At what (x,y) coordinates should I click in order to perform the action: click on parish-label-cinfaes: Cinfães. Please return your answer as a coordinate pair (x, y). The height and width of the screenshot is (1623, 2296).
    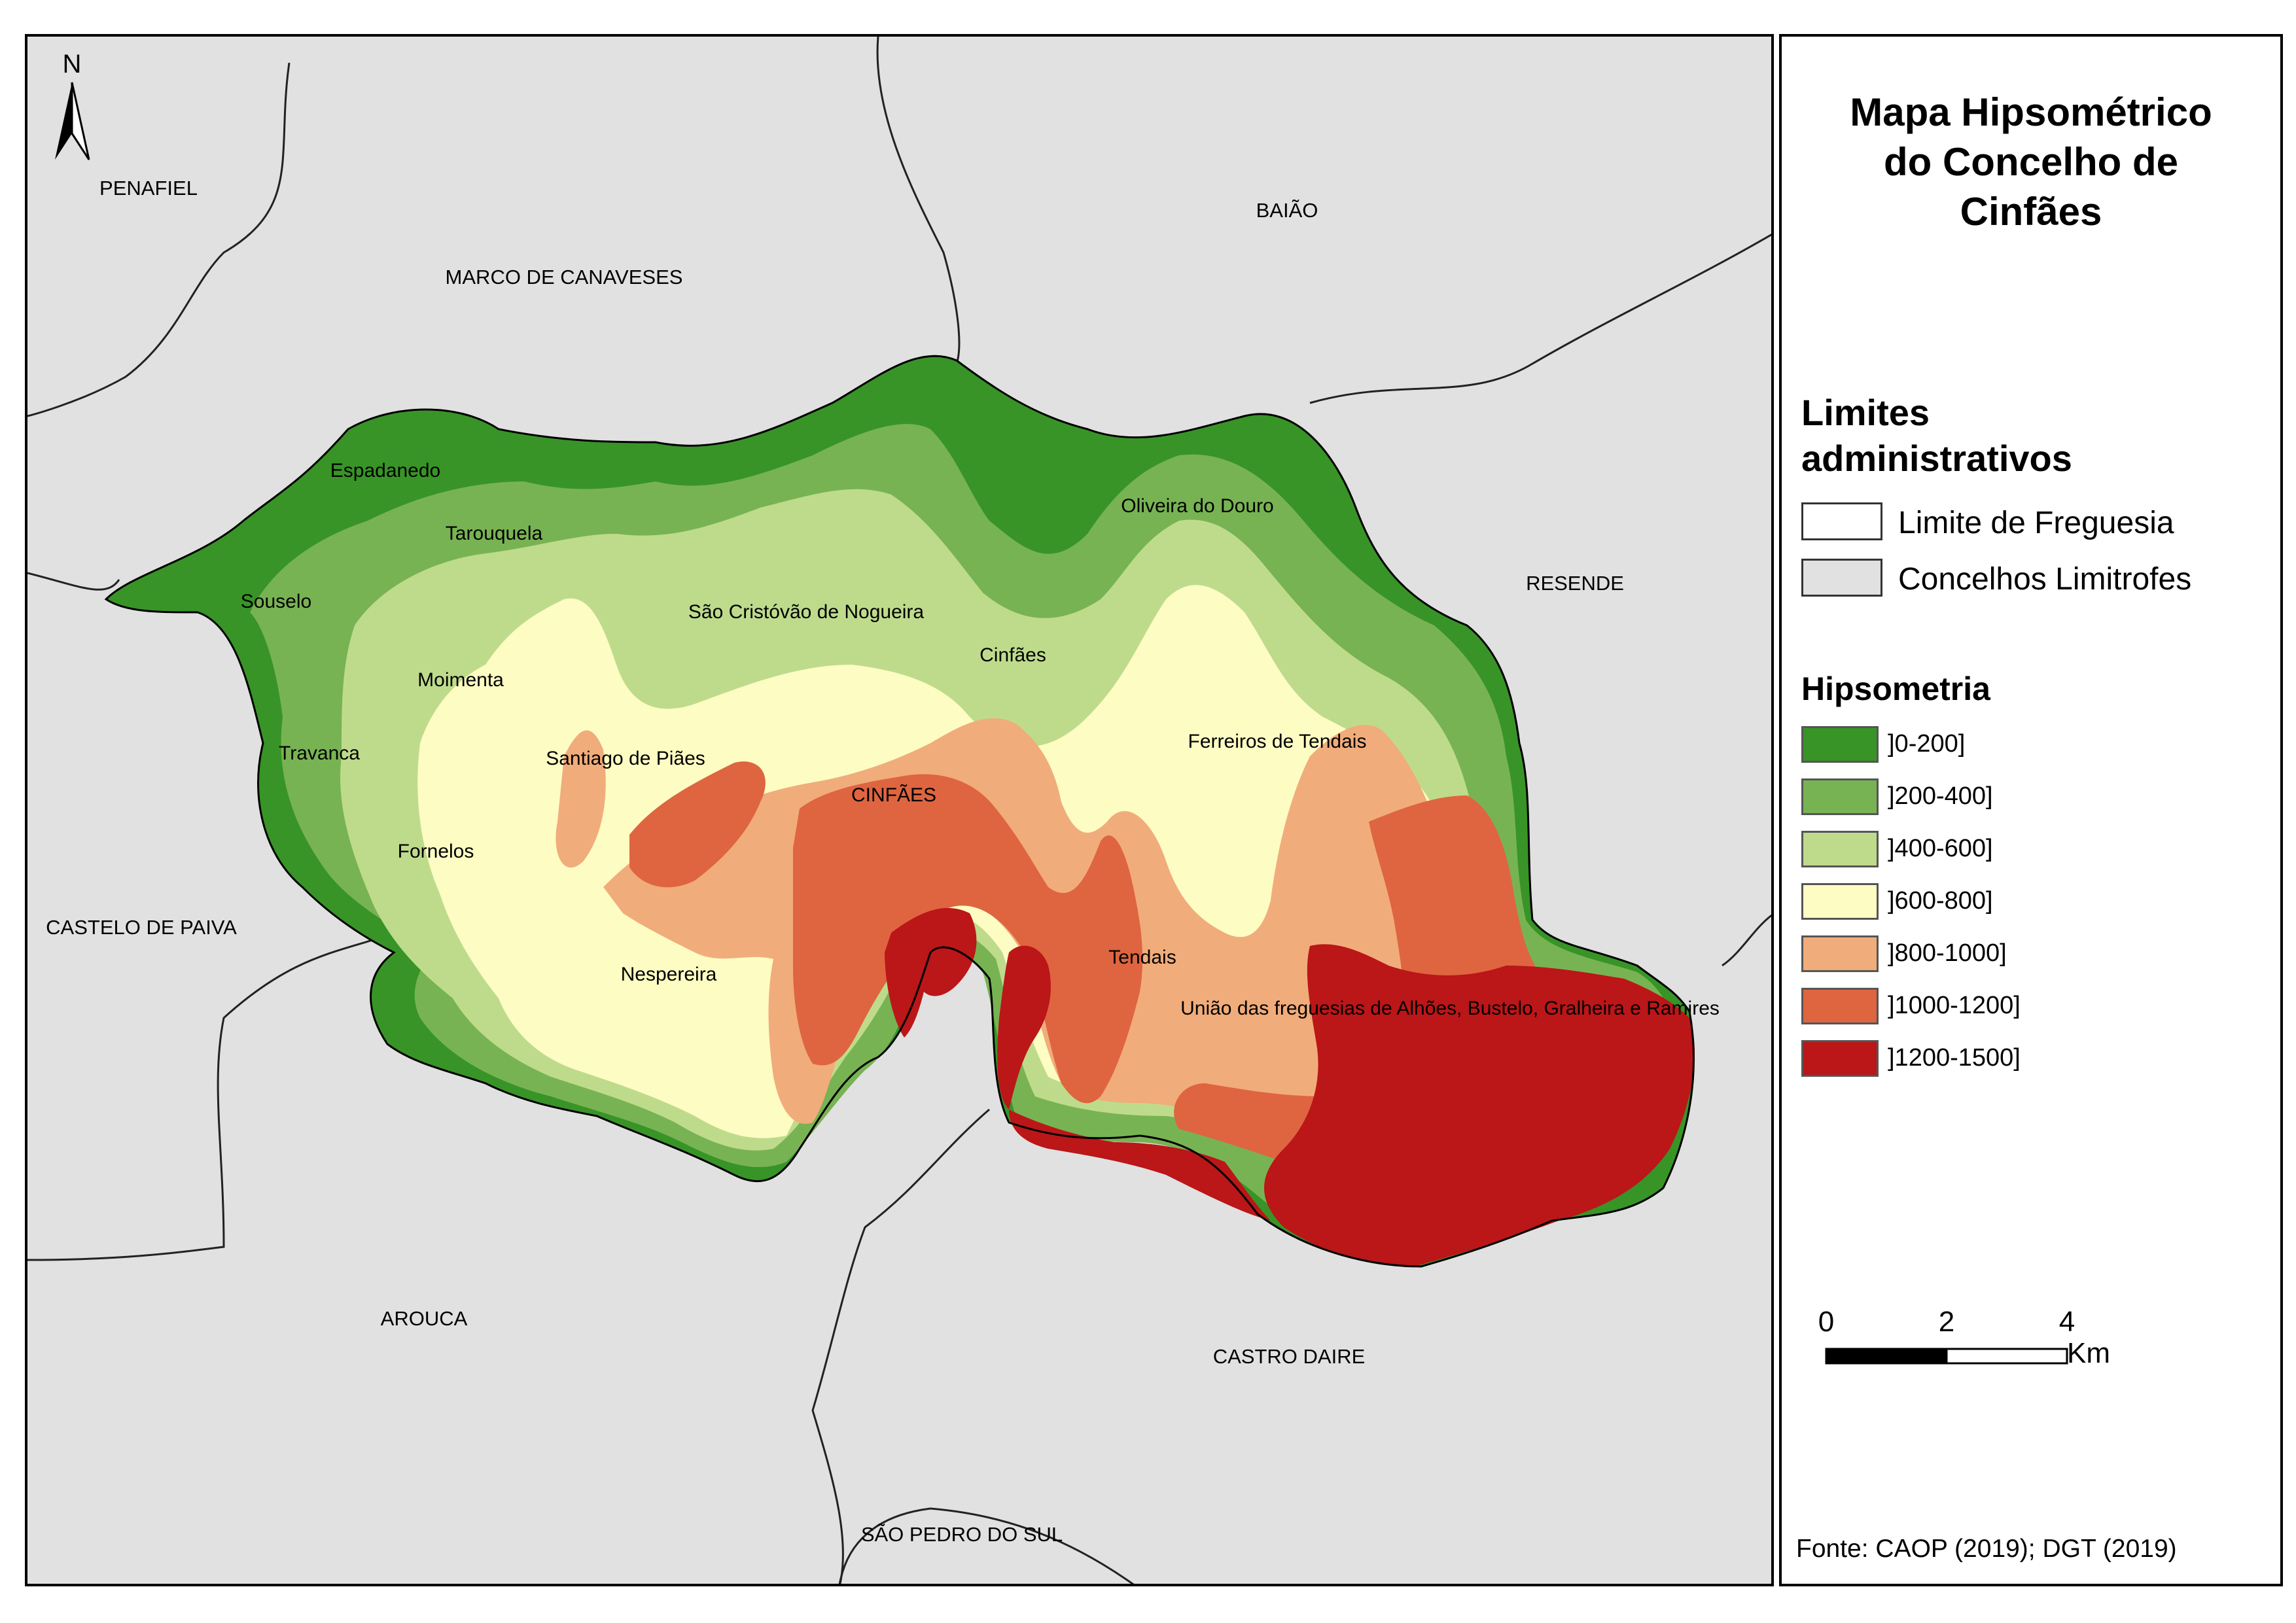
    Looking at the image, I should click on (1013, 655).